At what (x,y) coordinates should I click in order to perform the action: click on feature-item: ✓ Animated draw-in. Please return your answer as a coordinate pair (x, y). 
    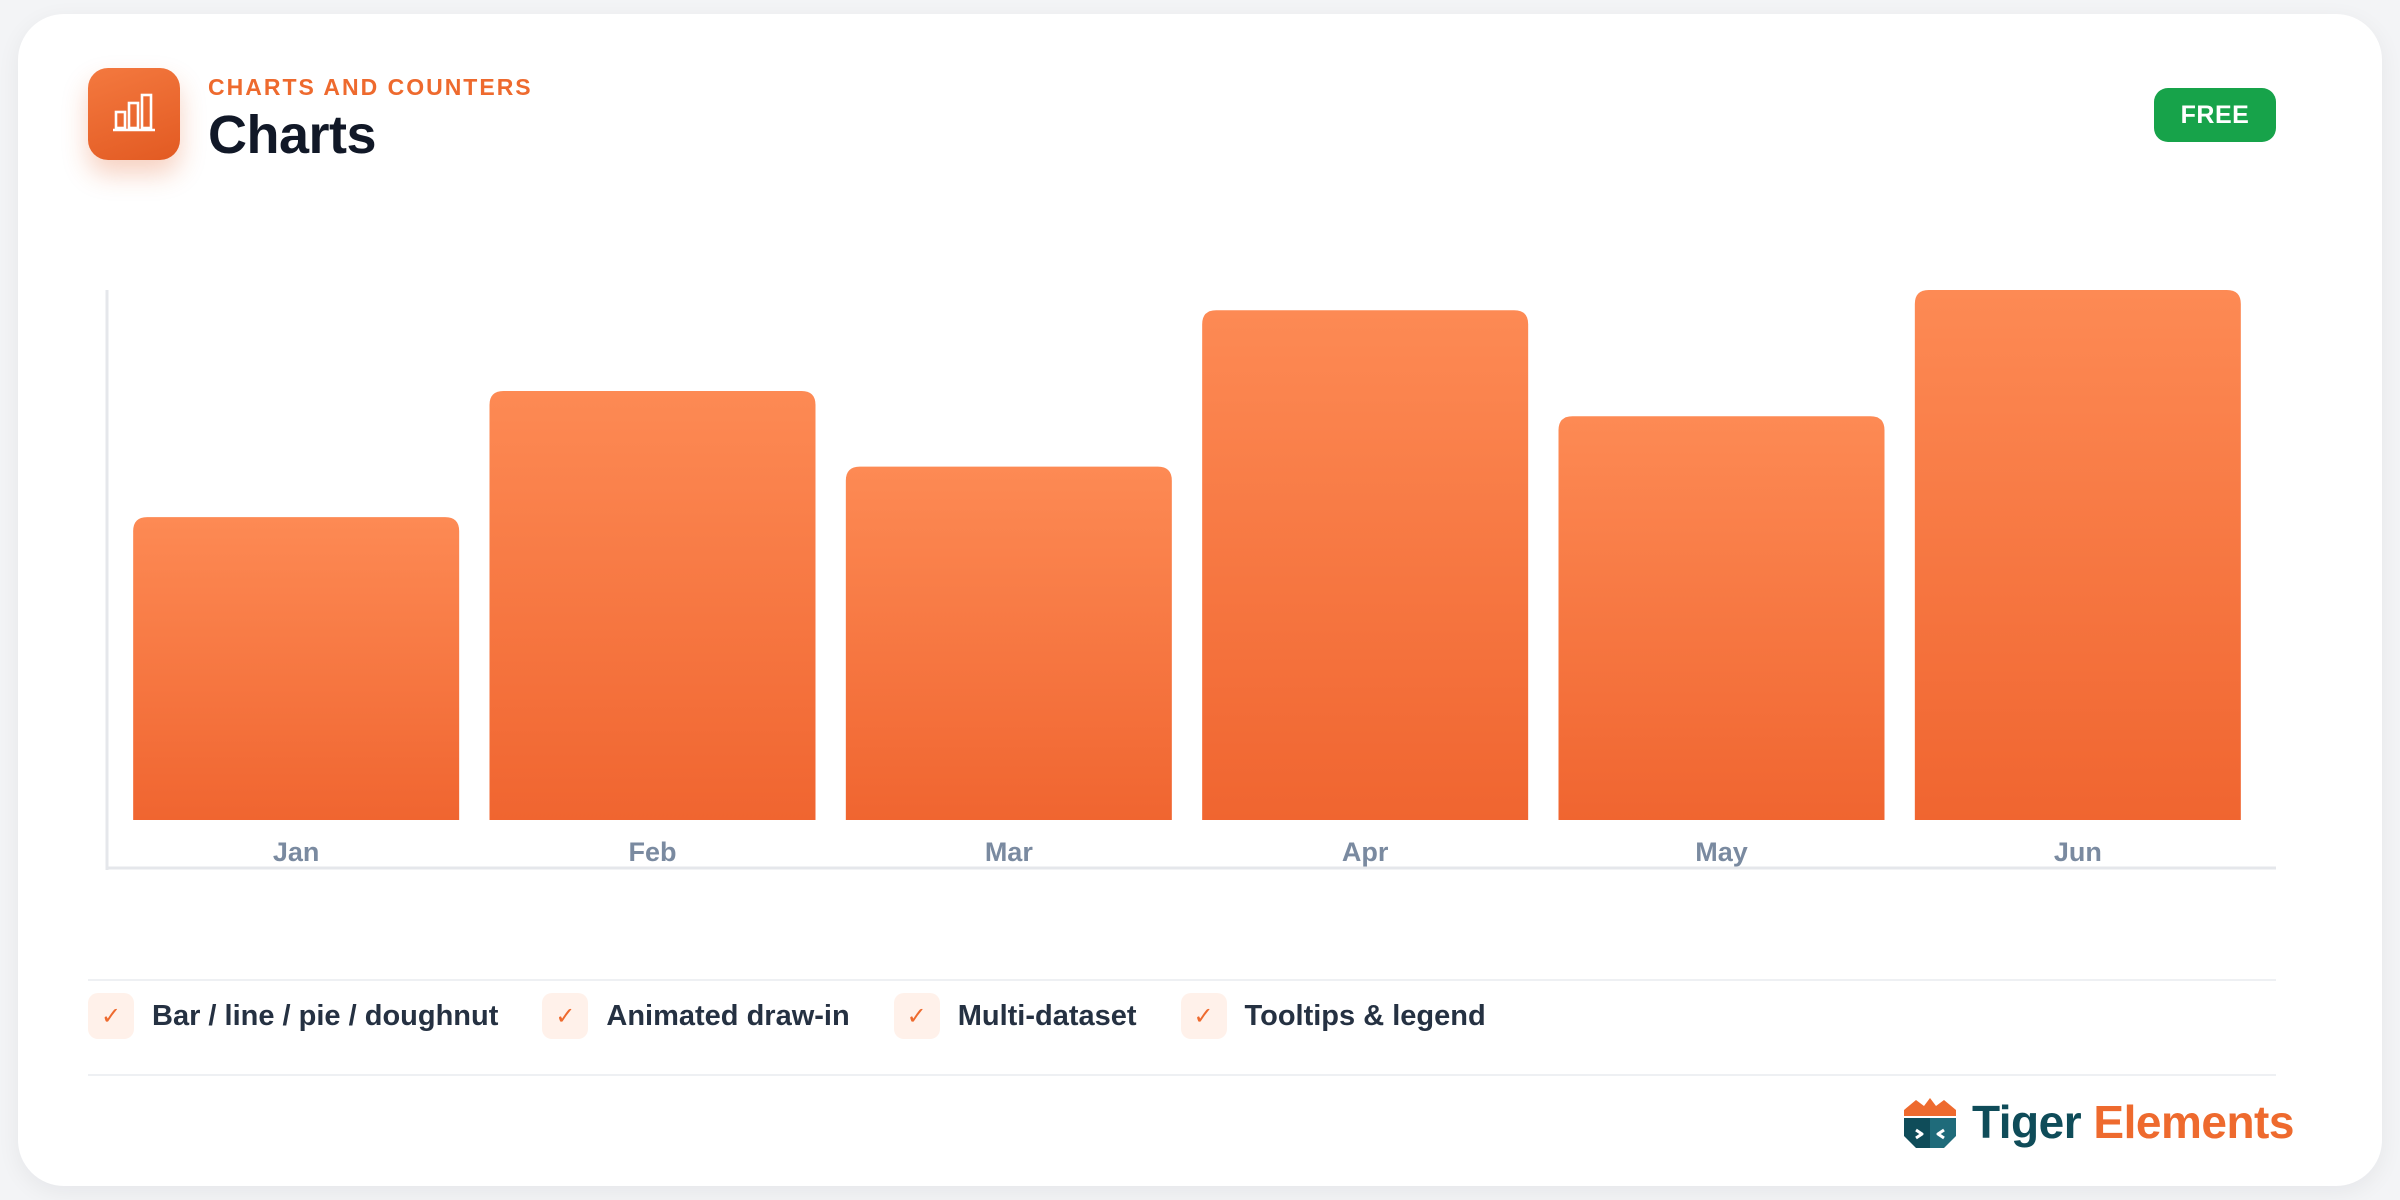
    Looking at the image, I should click on (696, 1016).